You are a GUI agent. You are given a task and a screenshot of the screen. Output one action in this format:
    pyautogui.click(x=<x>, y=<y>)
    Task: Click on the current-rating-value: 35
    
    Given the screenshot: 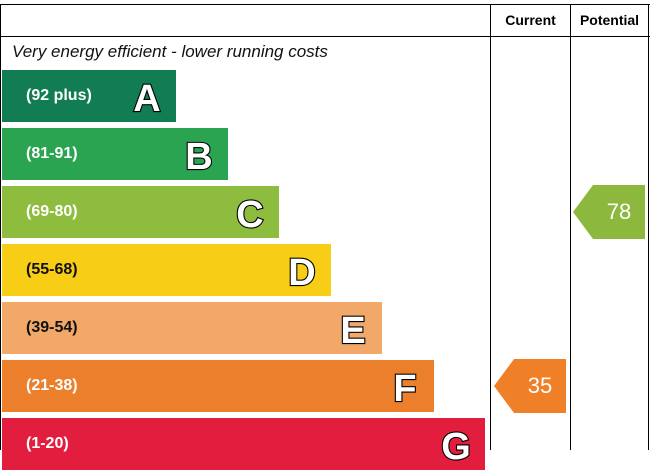 What is the action you would take?
    pyautogui.click(x=540, y=385)
    